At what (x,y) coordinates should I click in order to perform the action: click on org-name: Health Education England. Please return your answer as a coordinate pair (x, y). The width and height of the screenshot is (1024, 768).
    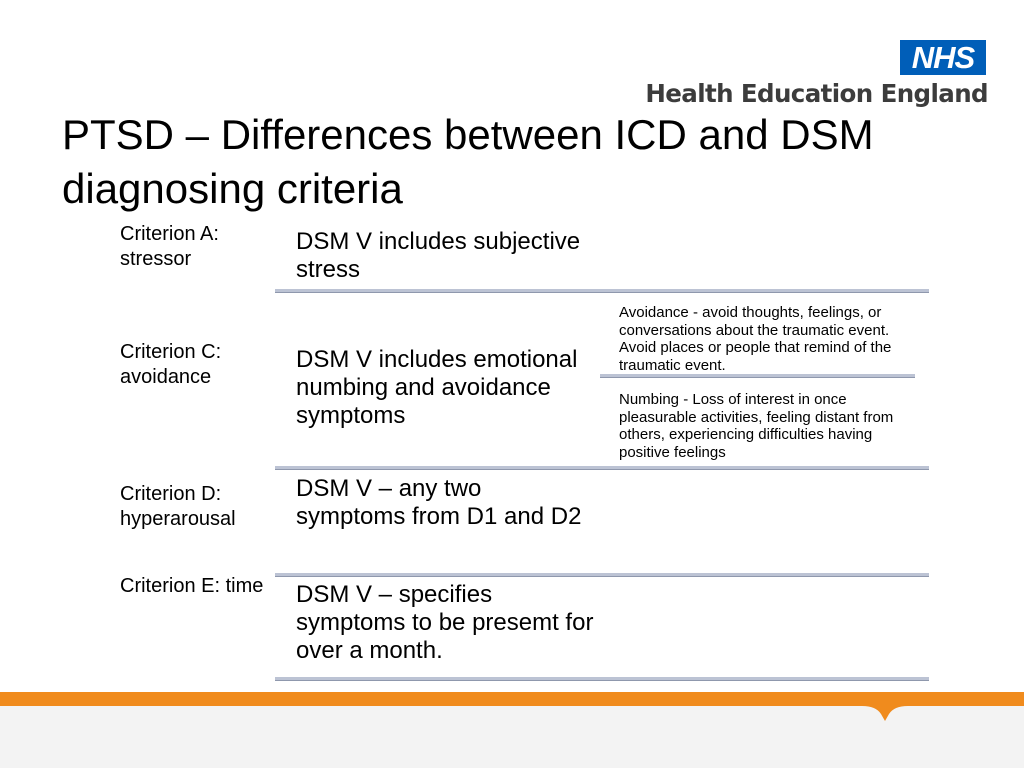
    Looking at the image, I should click on (816, 93).